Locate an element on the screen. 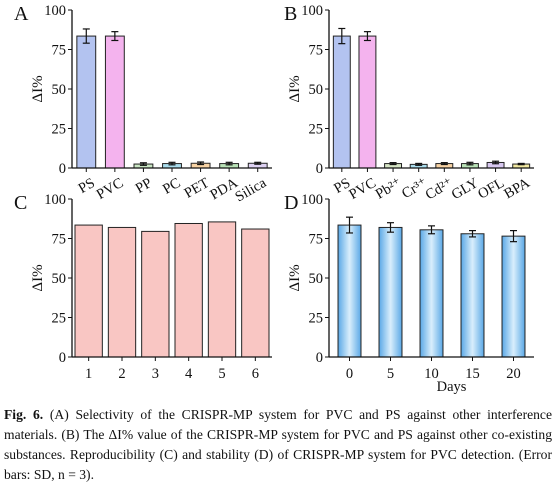  panel-c-y-tick-label: 0 is located at coordinates (62, 358).